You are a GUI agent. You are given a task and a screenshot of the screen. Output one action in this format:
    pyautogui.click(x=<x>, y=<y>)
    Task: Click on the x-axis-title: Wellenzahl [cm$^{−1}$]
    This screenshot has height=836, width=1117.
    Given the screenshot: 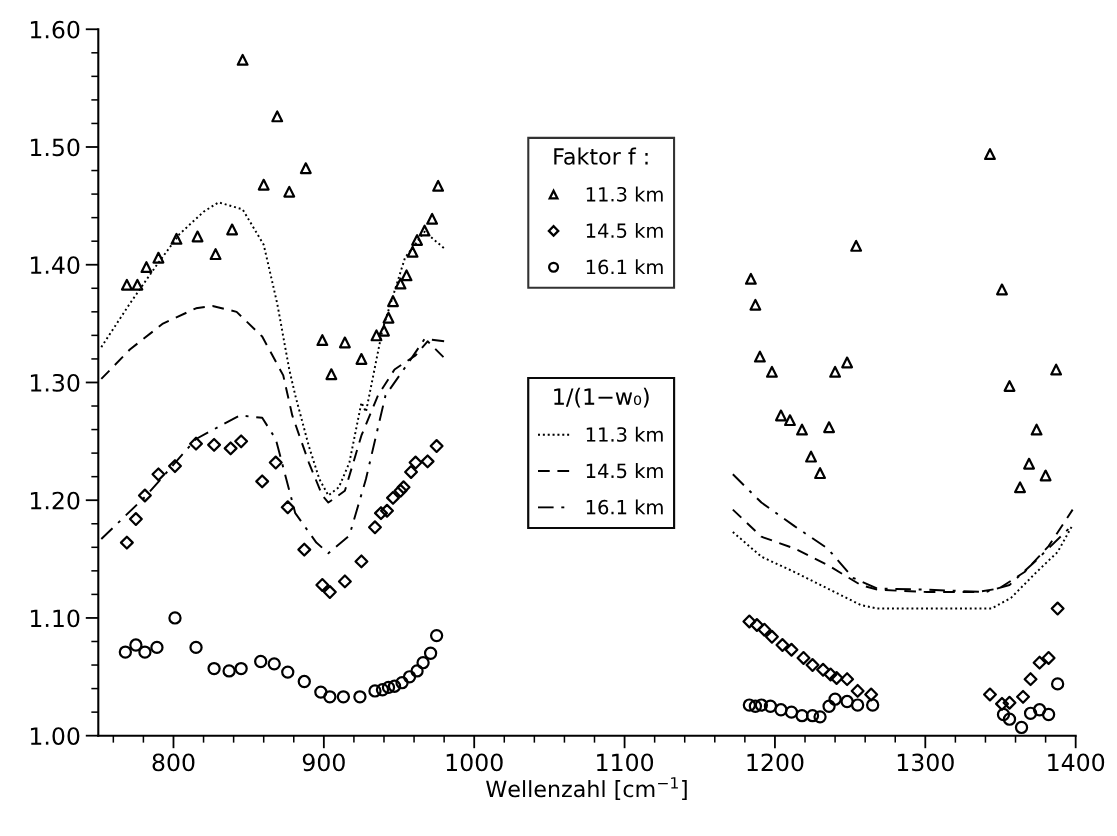 What is the action you would take?
    pyautogui.click(x=586, y=788)
    